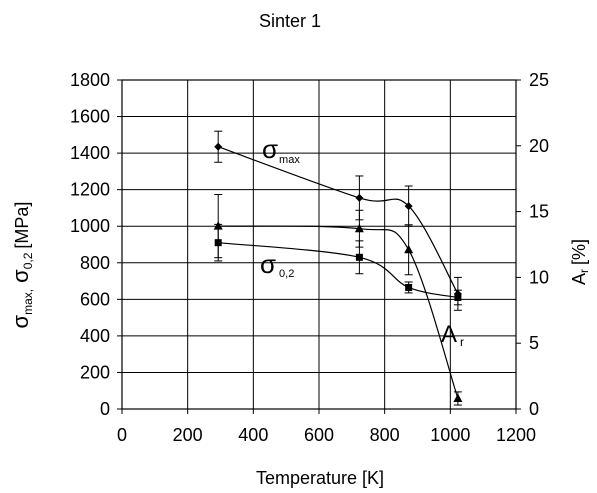 The width and height of the screenshot is (597, 493). Describe the element at coordinates (539, 146) in the screenshot. I see `y2-tick-label: 20` at that location.